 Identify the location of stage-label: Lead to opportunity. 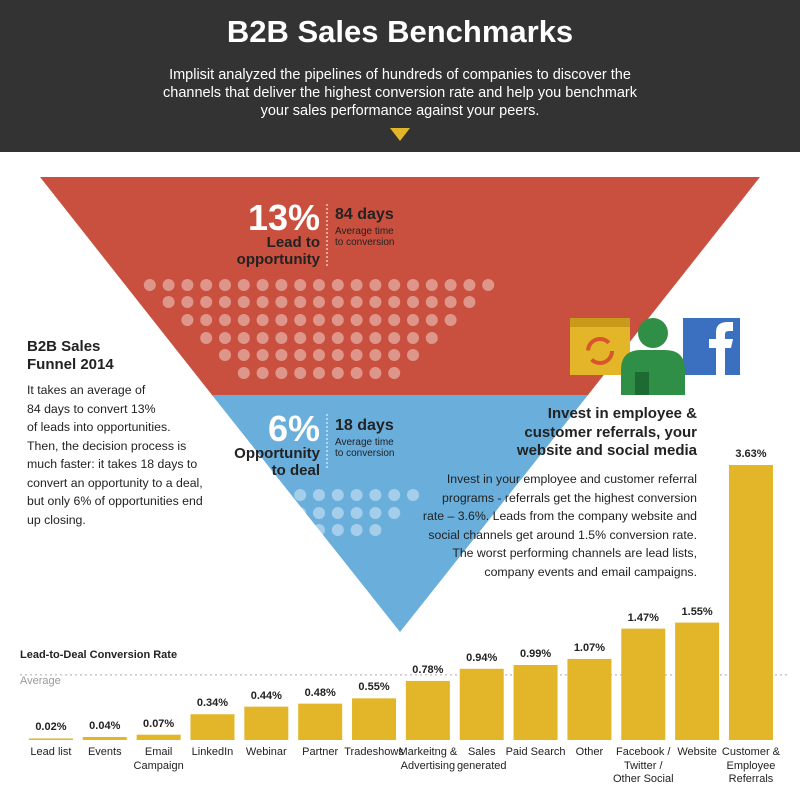
(278, 251).